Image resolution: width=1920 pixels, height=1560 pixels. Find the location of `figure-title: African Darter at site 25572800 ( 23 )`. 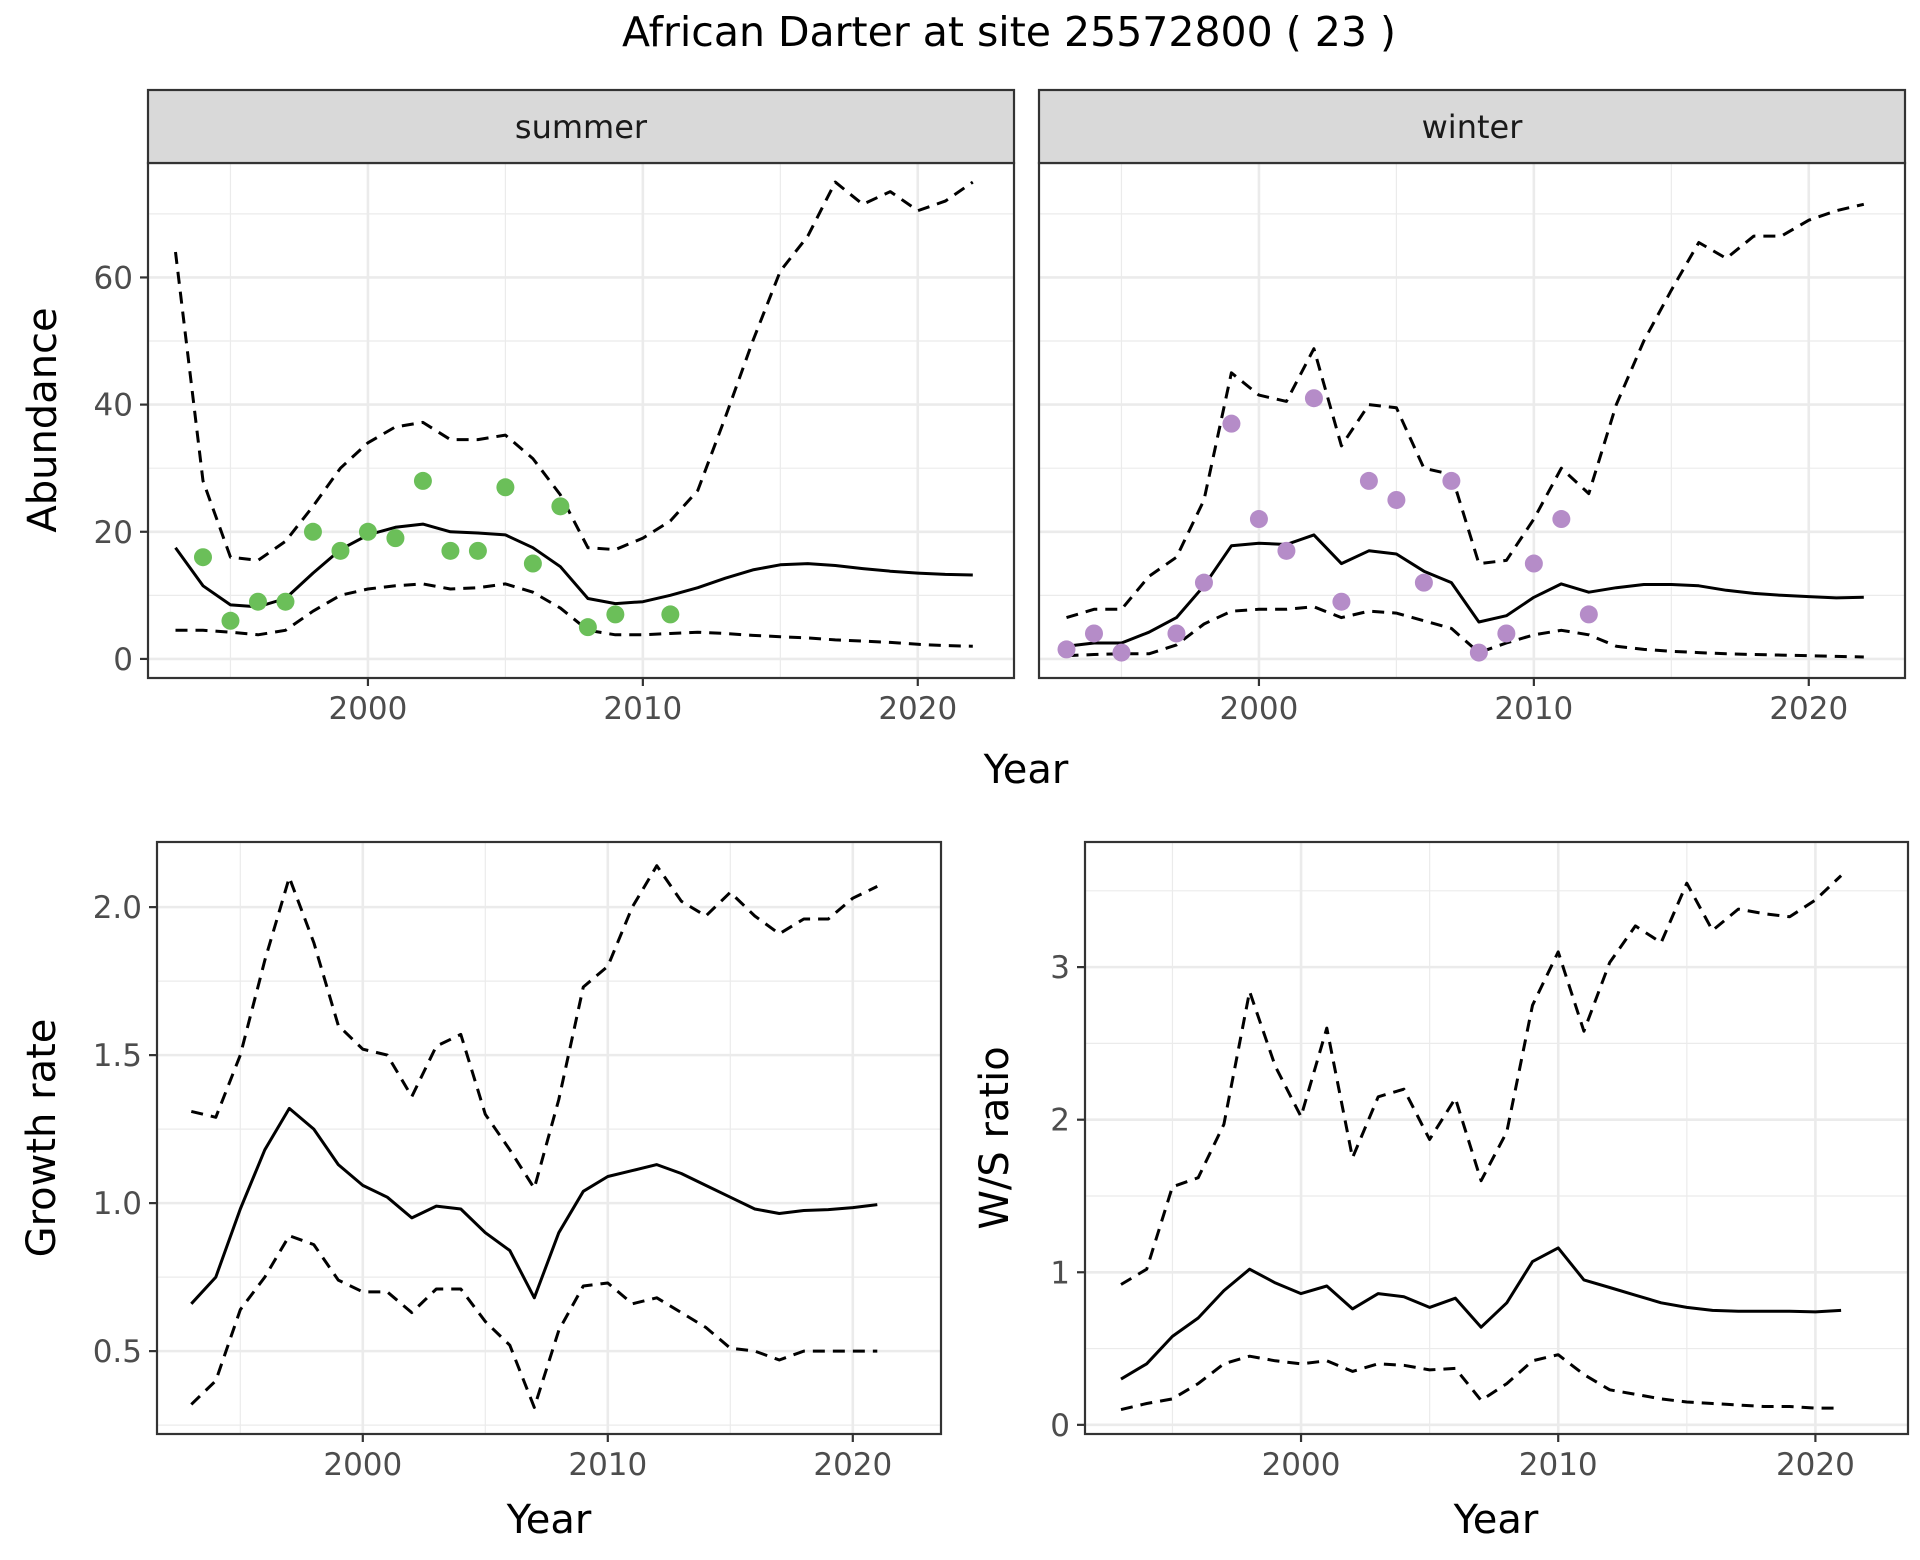

figure-title: African Darter at site 25572800 ( 23 ) is located at coordinates (1009, 32).